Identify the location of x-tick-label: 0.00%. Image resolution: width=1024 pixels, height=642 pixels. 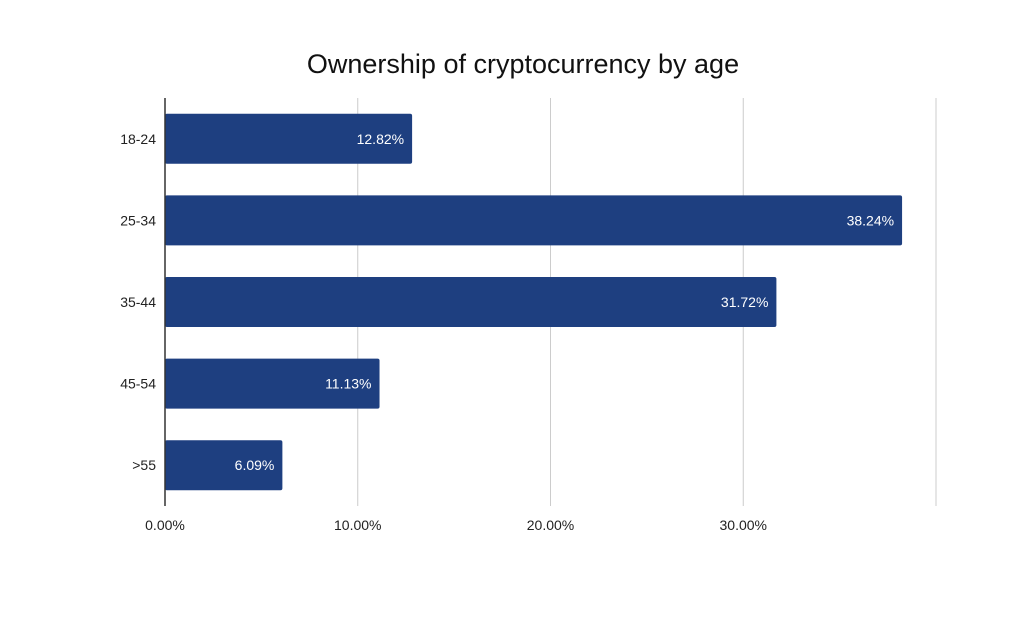
(165, 525).